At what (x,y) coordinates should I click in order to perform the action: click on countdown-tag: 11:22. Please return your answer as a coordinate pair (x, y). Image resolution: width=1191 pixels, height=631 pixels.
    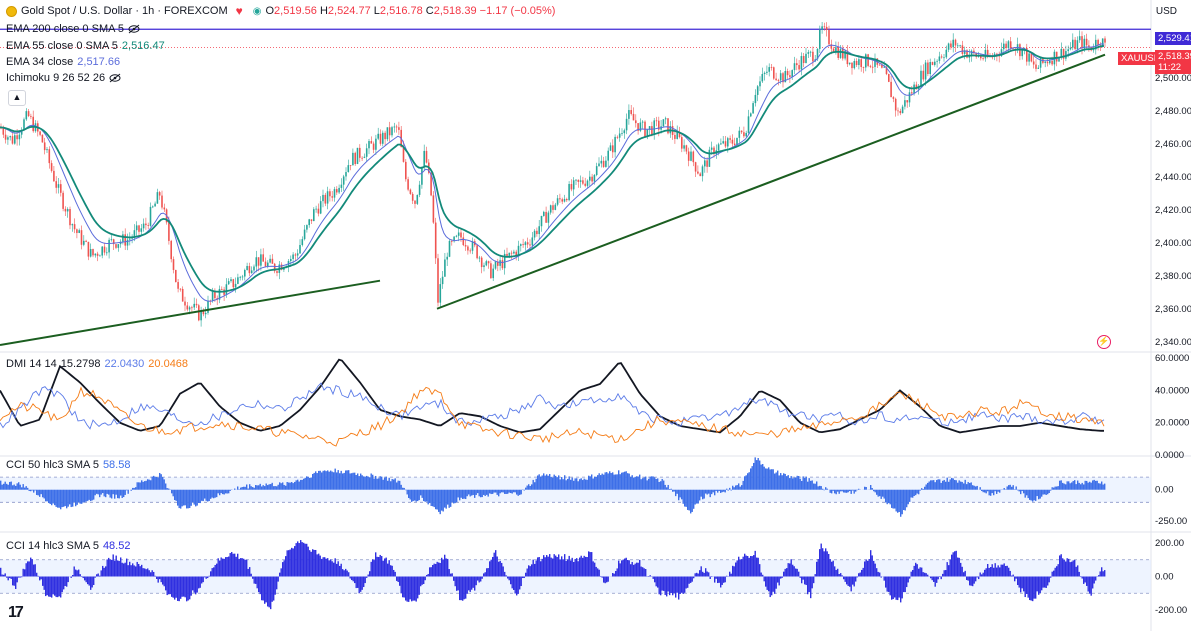
    Looking at the image, I should click on (1173, 67).